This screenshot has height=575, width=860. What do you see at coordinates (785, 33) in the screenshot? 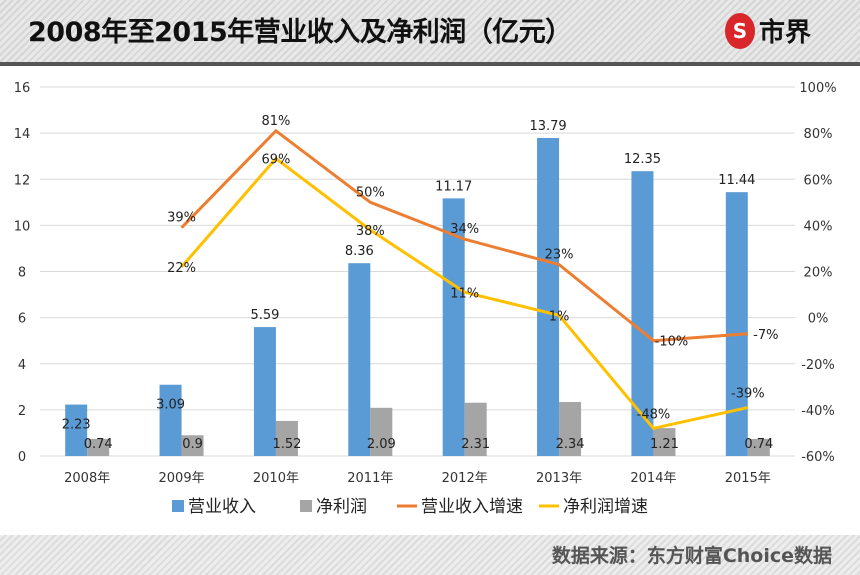
I see `logo-text: 市界` at bounding box center [785, 33].